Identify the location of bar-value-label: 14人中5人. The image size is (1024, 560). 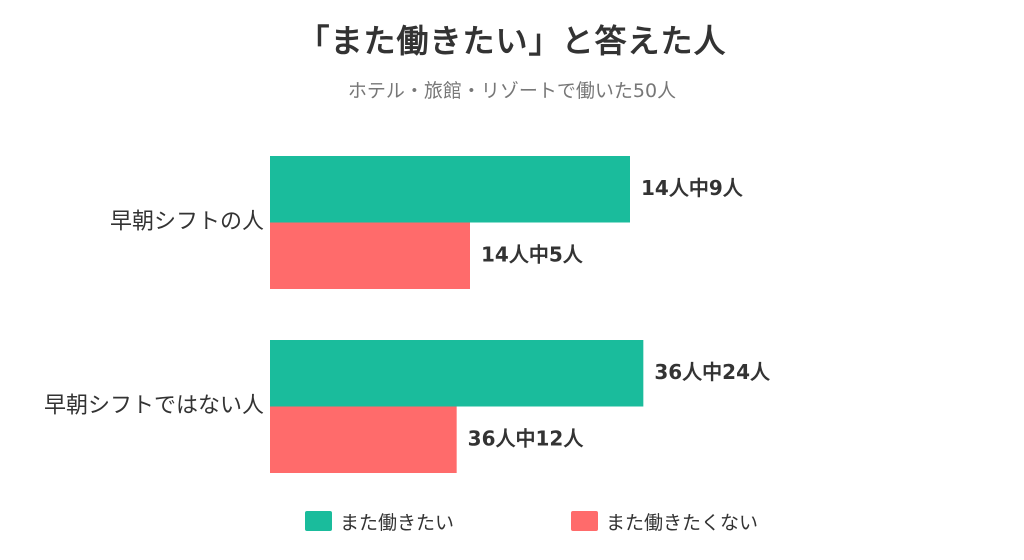
(532, 254).